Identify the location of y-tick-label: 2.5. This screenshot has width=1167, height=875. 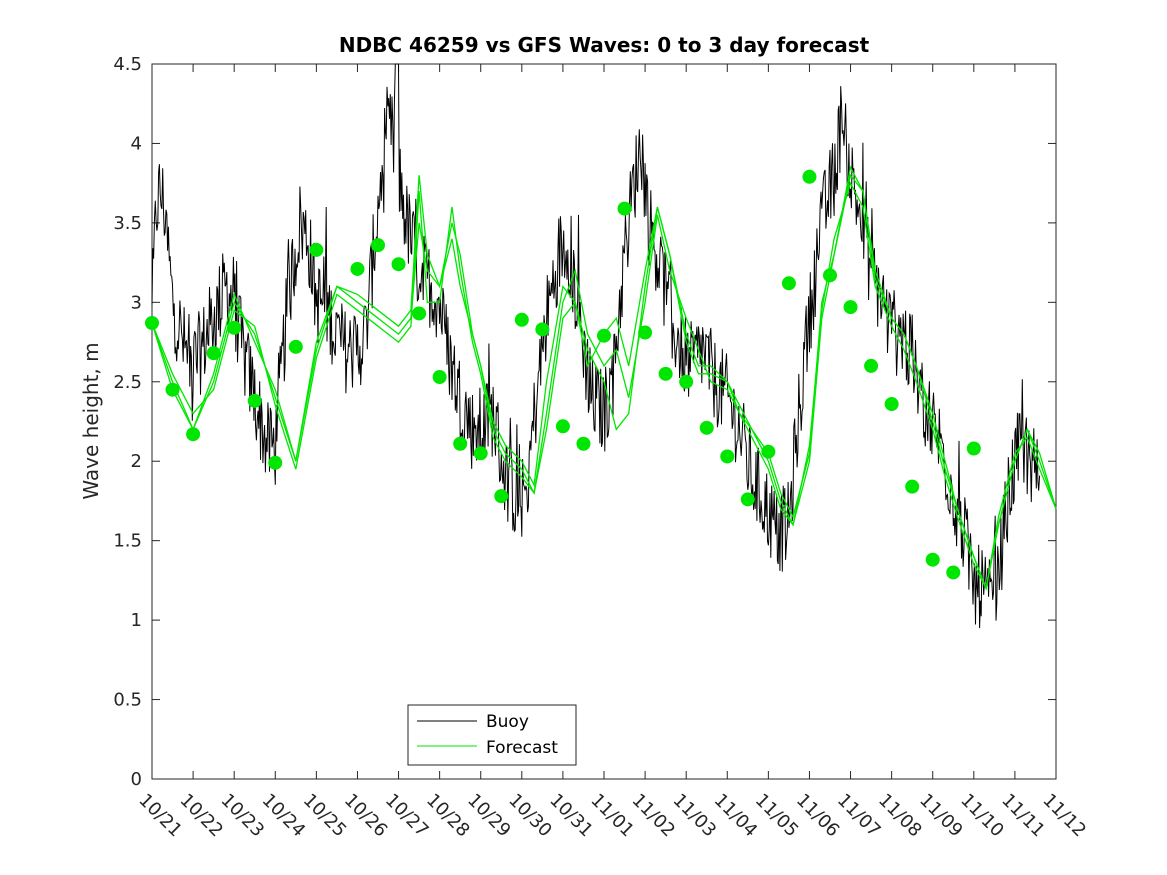
(127, 382).